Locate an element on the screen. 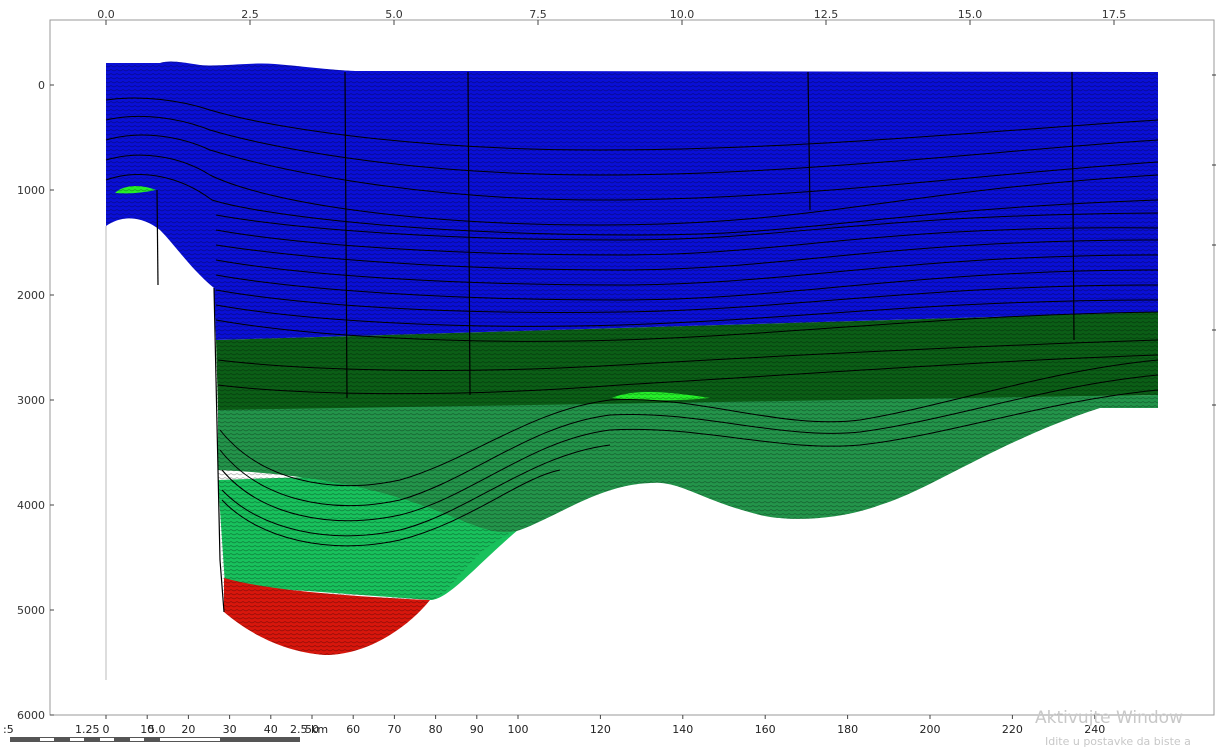 The height and width of the screenshot is (749, 1224). depth-axis-tick-label: 6000 is located at coordinates (31, 715).